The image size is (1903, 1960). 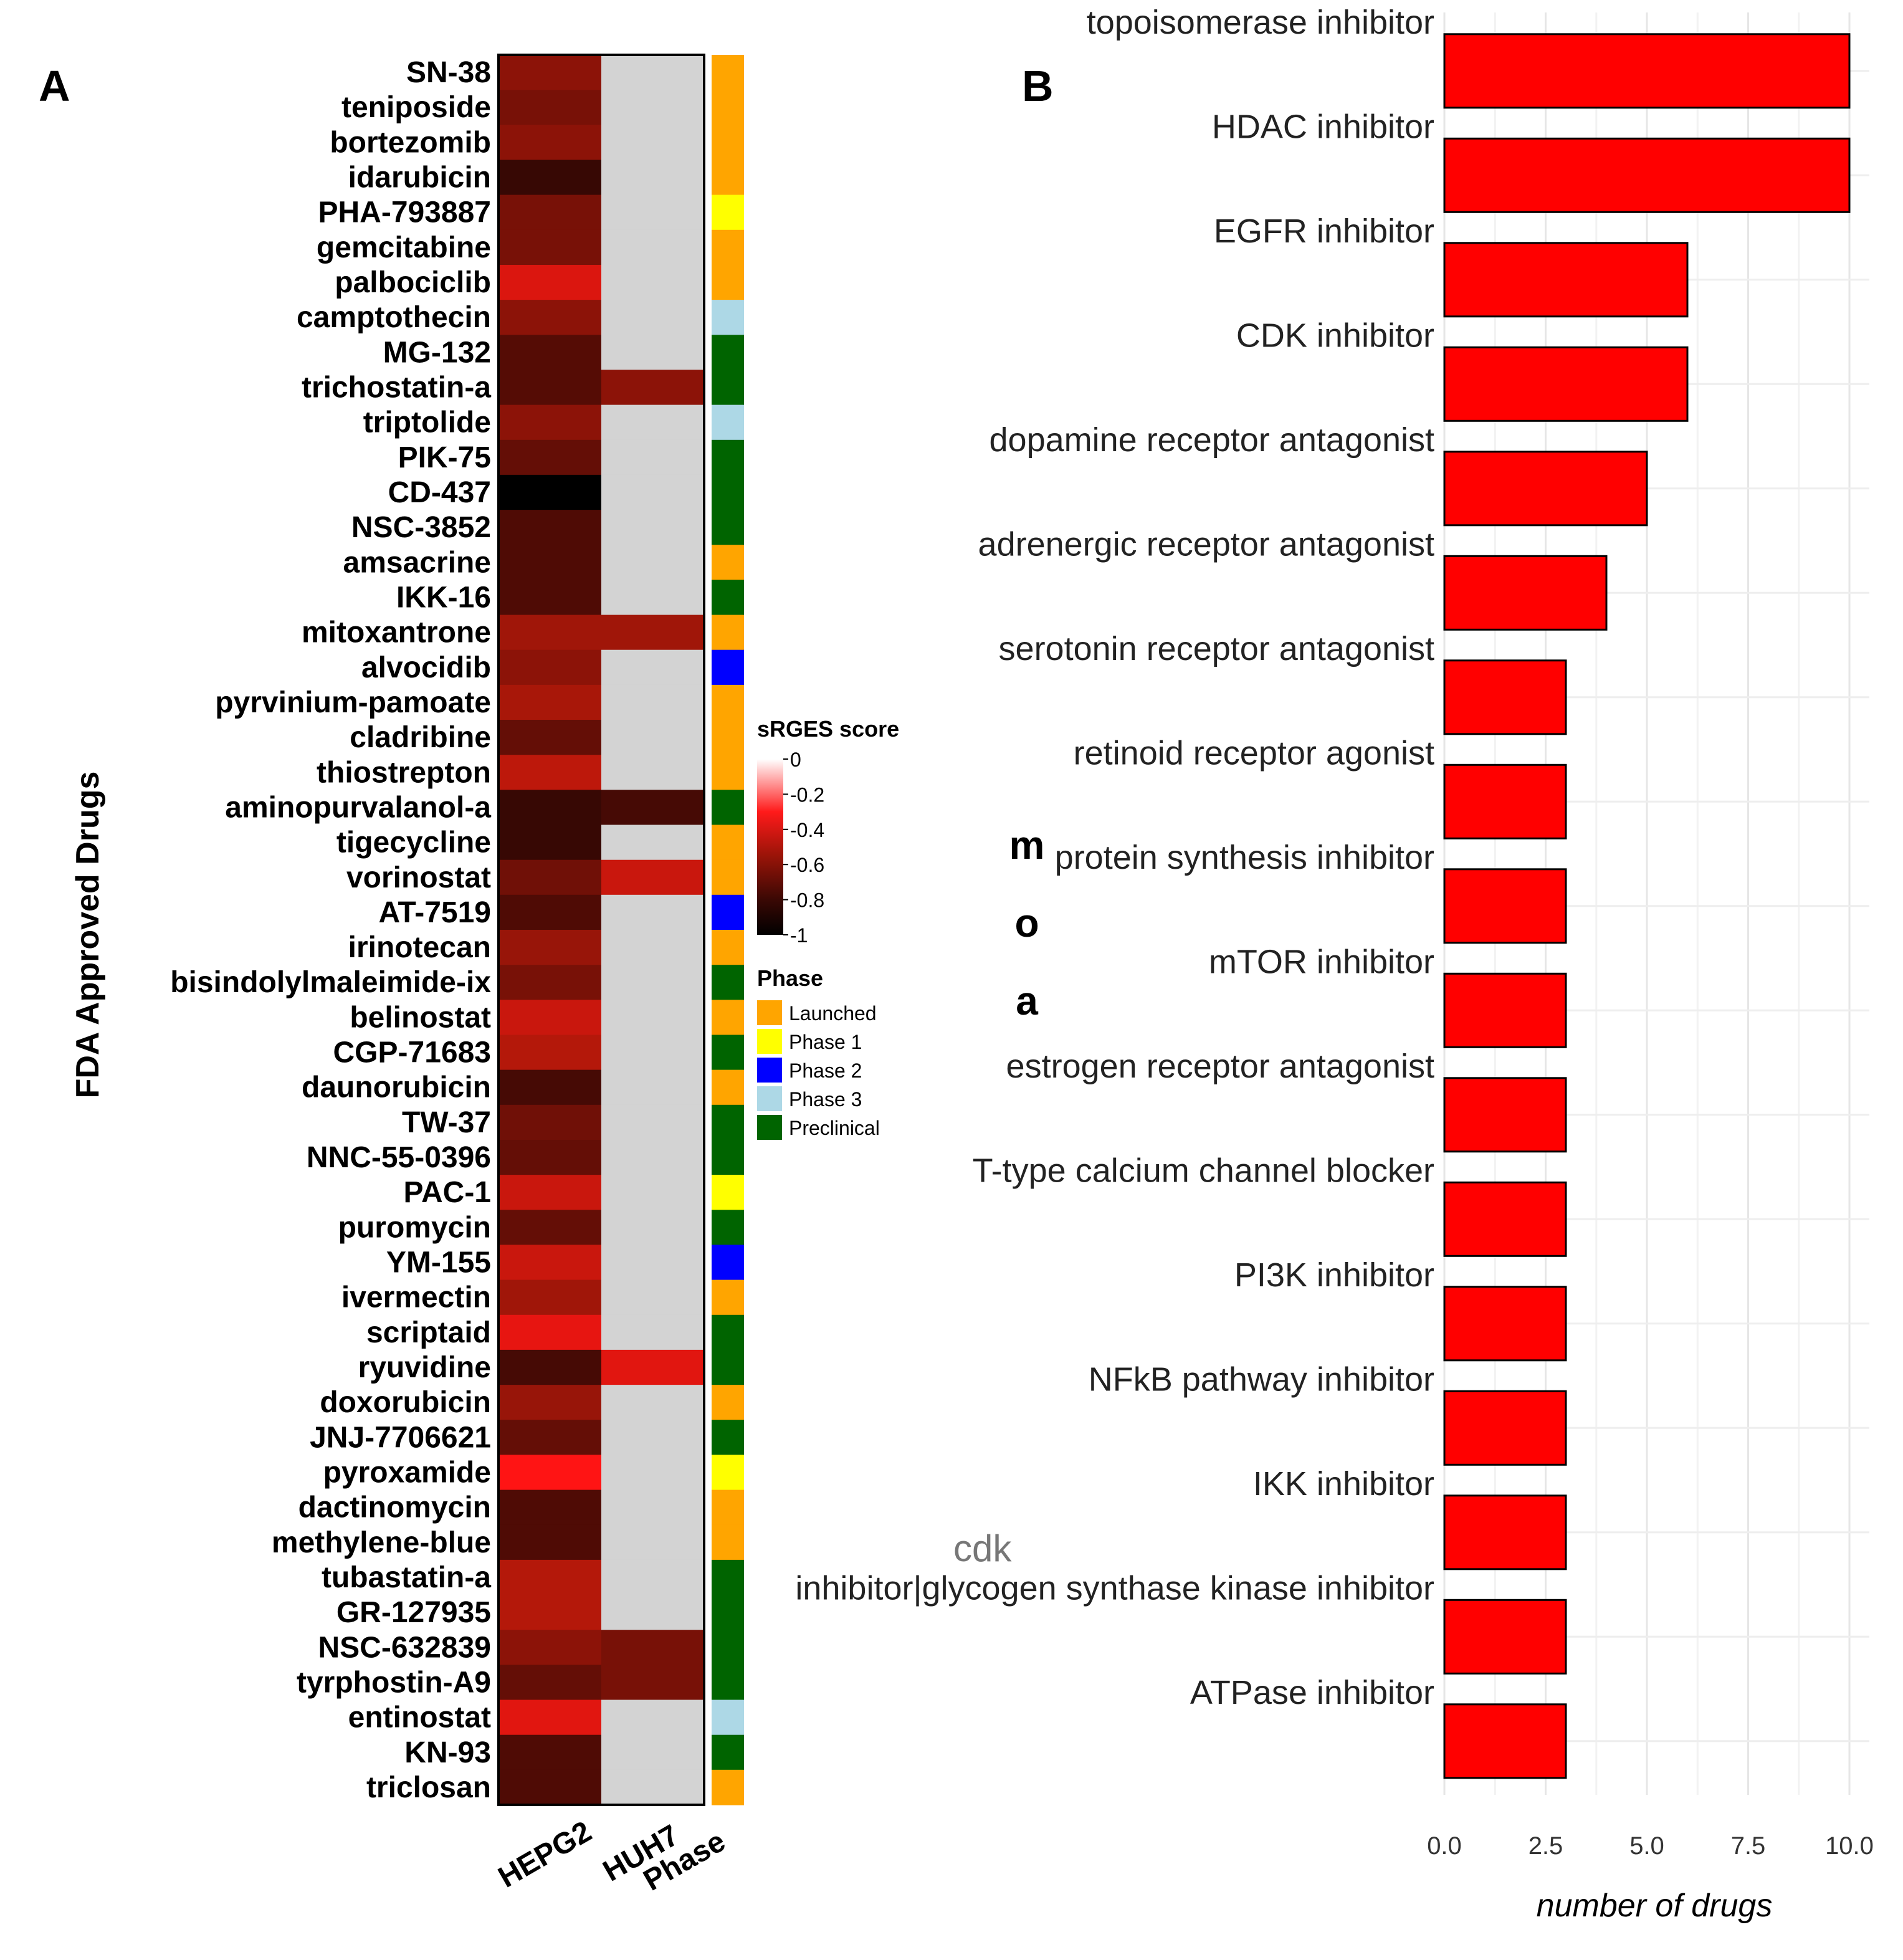 What do you see at coordinates (1217, 648) in the screenshot?
I see `category-label: serotonin receptor antagonist` at bounding box center [1217, 648].